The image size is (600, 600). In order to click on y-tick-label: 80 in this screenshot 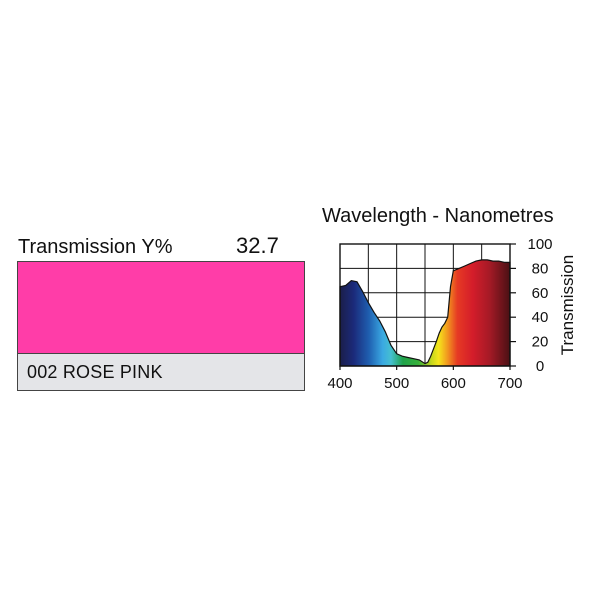, I will do `click(540, 268)`.